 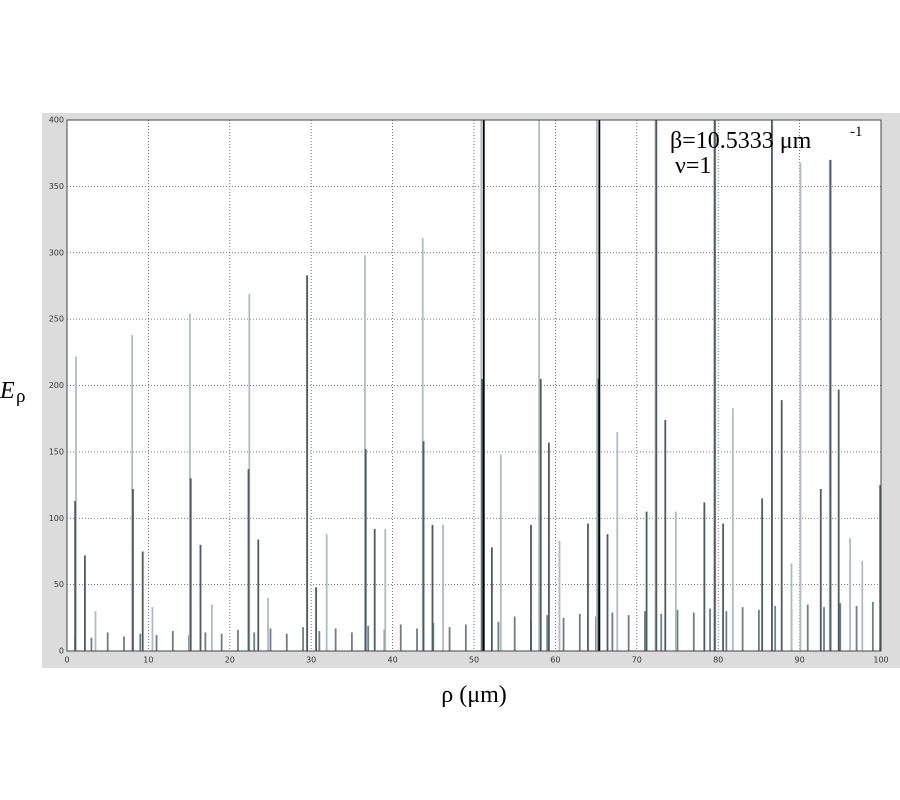 What do you see at coordinates (856, 132) in the screenshot?
I see `annotation-sup: -1` at bounding box center [856, 132].